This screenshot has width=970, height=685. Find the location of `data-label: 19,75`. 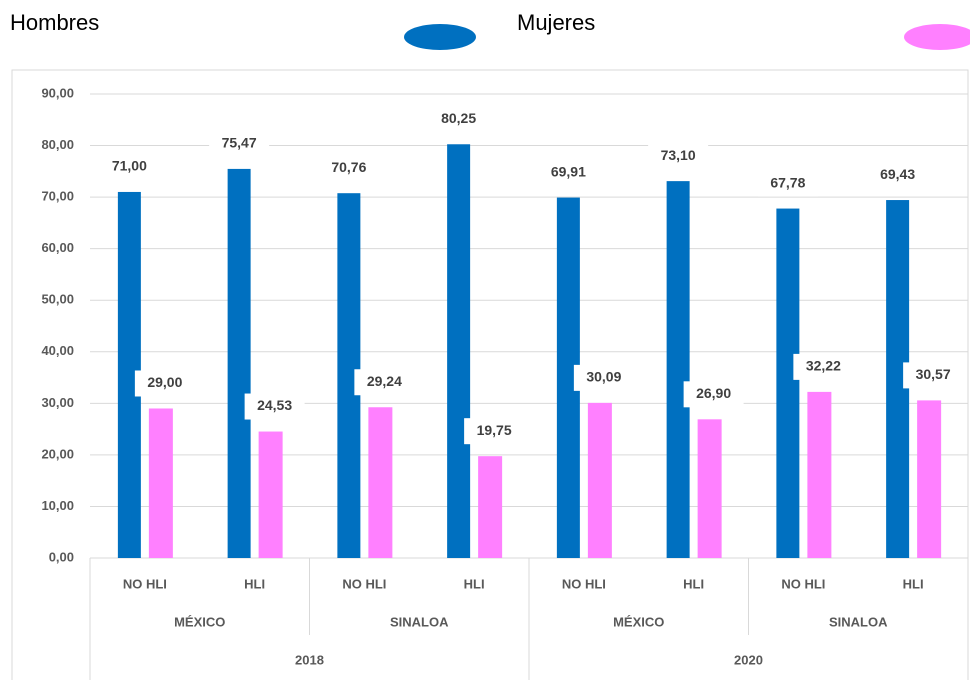

data-label: 19,75 is located at coordinates (494, 430).